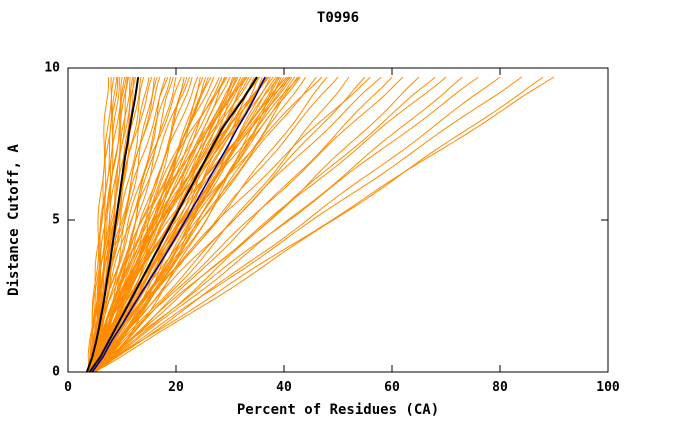  Describe the element at coordinates (176, 387) in the screenshot. I see `x-tick-label: 20` at that location.